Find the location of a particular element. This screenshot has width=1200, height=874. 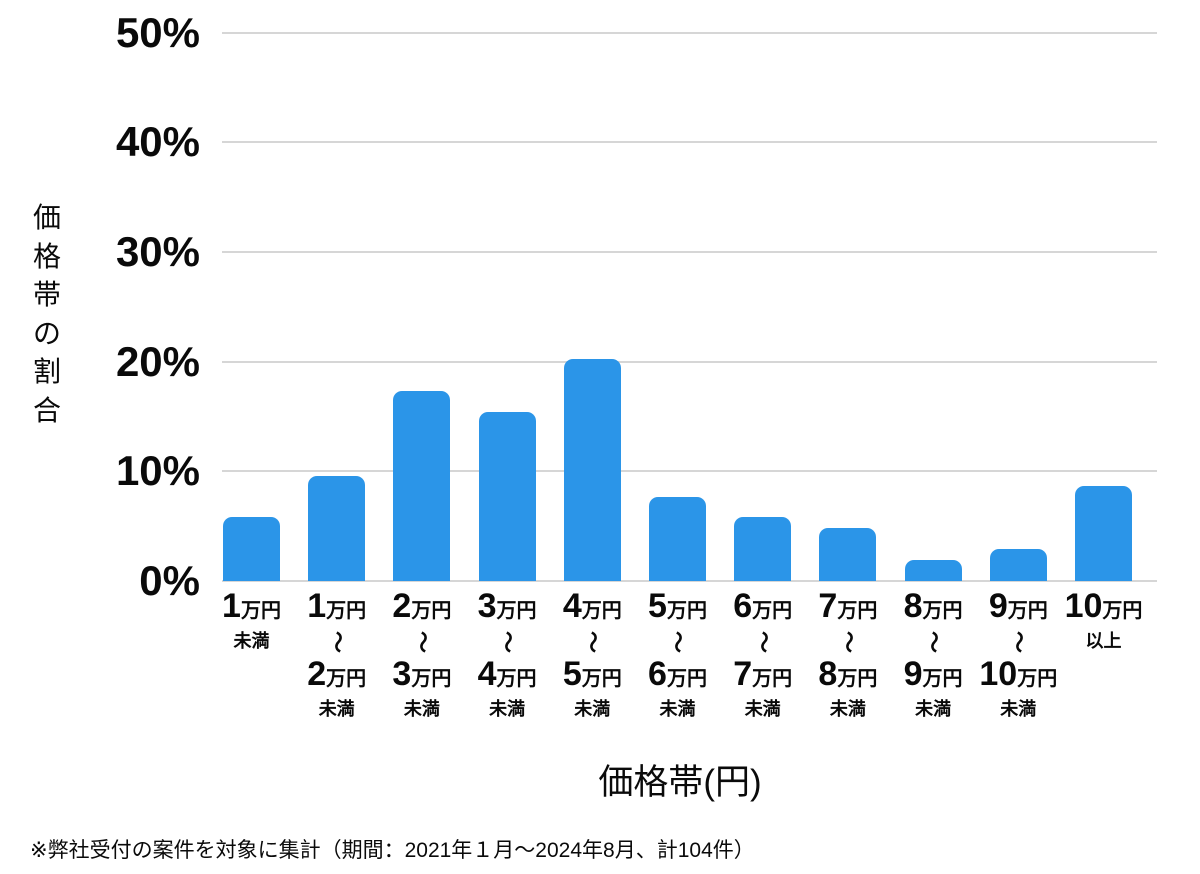

x-tick-label-2: 1万円〜 2万円 未満 is located at coordinates (337, 653).